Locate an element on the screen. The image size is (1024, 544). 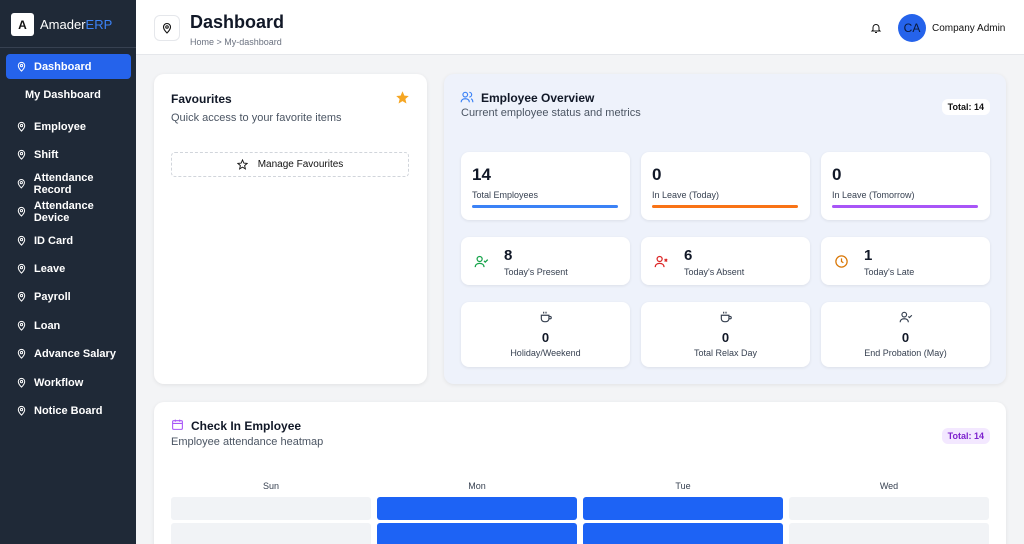
manage-favourites-button: Manage Favourites is located at coordinates (290, 164).